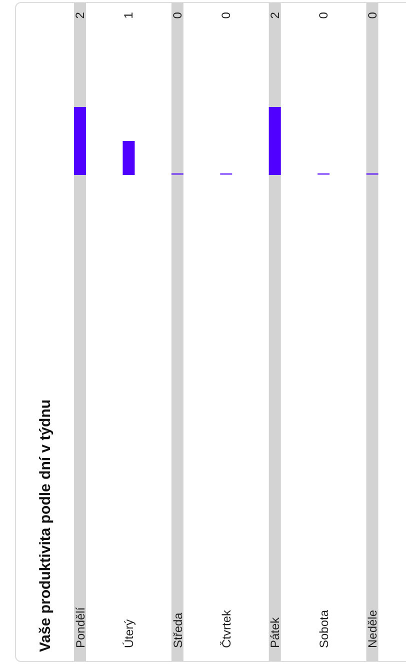 The width and height of the screenshot is (406, 664). Describe the element at coordinates (275, 632) in the screenshot. I see `x-tick-label: Pátek` at that location.